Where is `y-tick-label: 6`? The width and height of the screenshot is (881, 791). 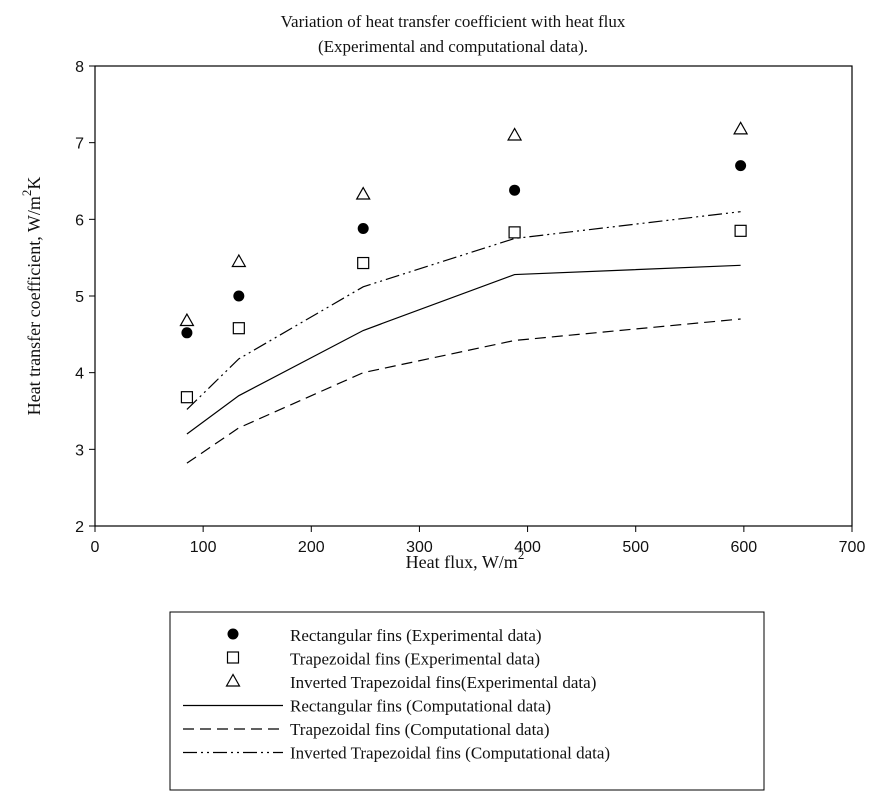
y-tick-label: 6 is located at coordinates (79, 220).